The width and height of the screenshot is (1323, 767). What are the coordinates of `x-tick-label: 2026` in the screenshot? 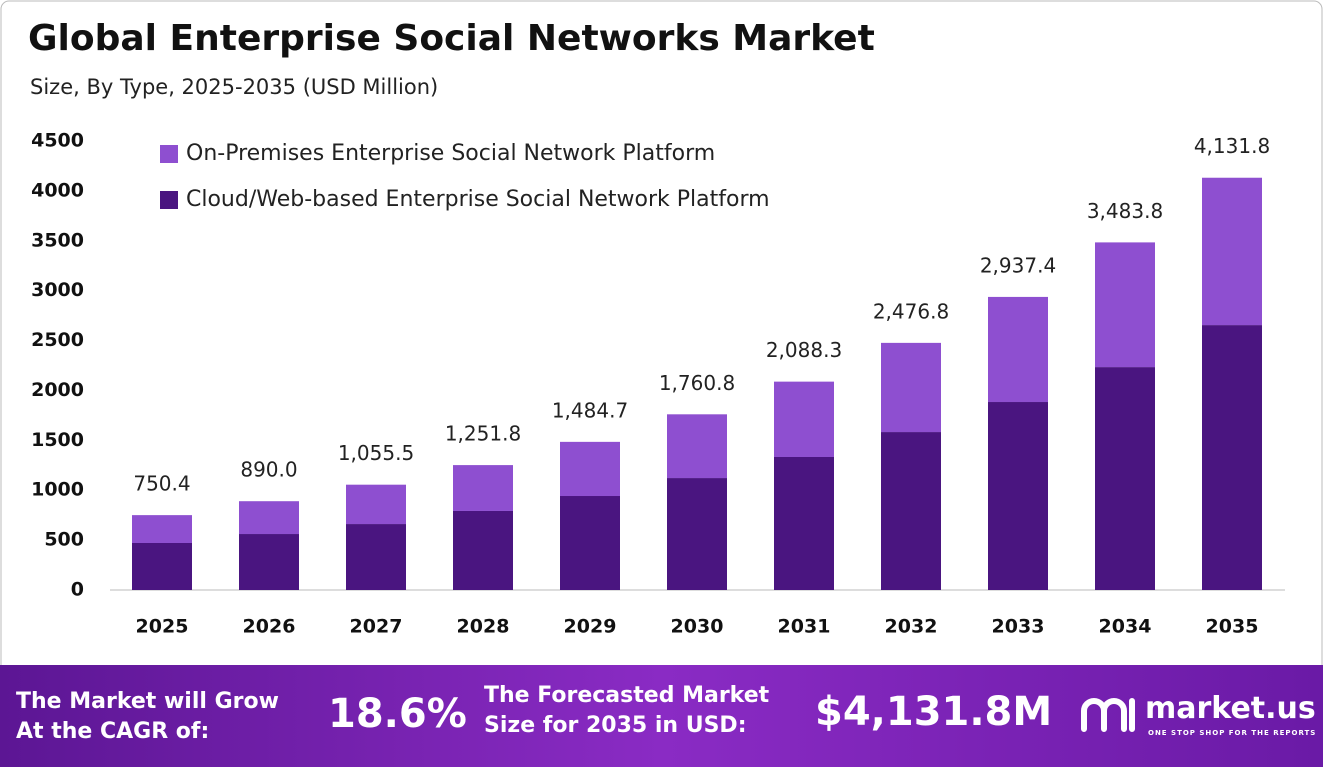 It's located at (269, 627).